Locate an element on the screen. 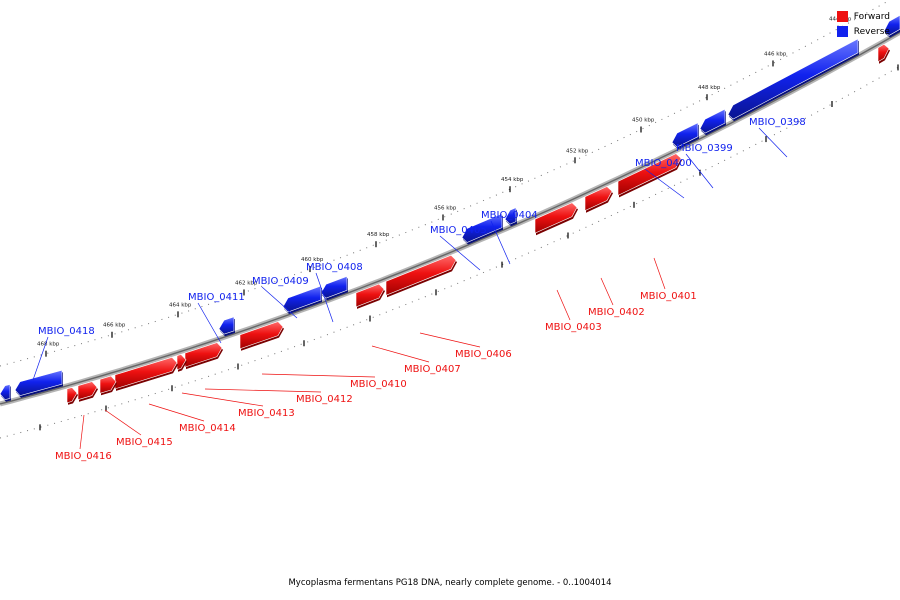 The width and height of the screenshot is (900, 600). gene-label: MBIO_0415 is located at coordinates (144, 442).